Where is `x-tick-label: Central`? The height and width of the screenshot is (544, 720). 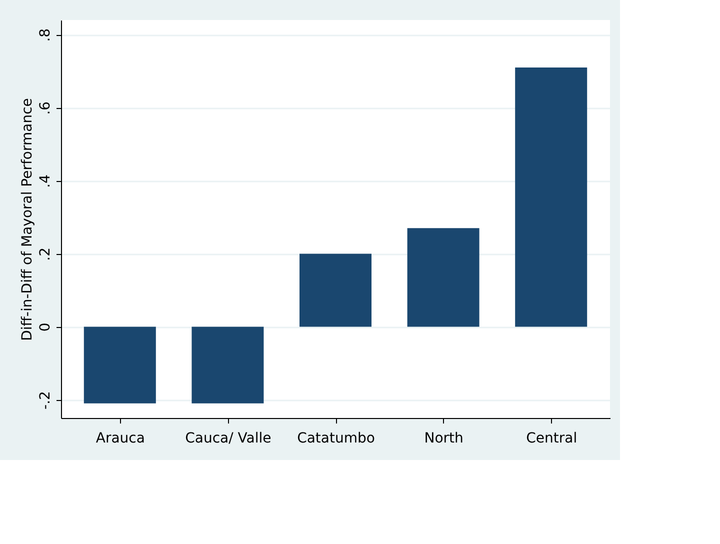 x-tick-label: Central is located at coordinates (552, 438).